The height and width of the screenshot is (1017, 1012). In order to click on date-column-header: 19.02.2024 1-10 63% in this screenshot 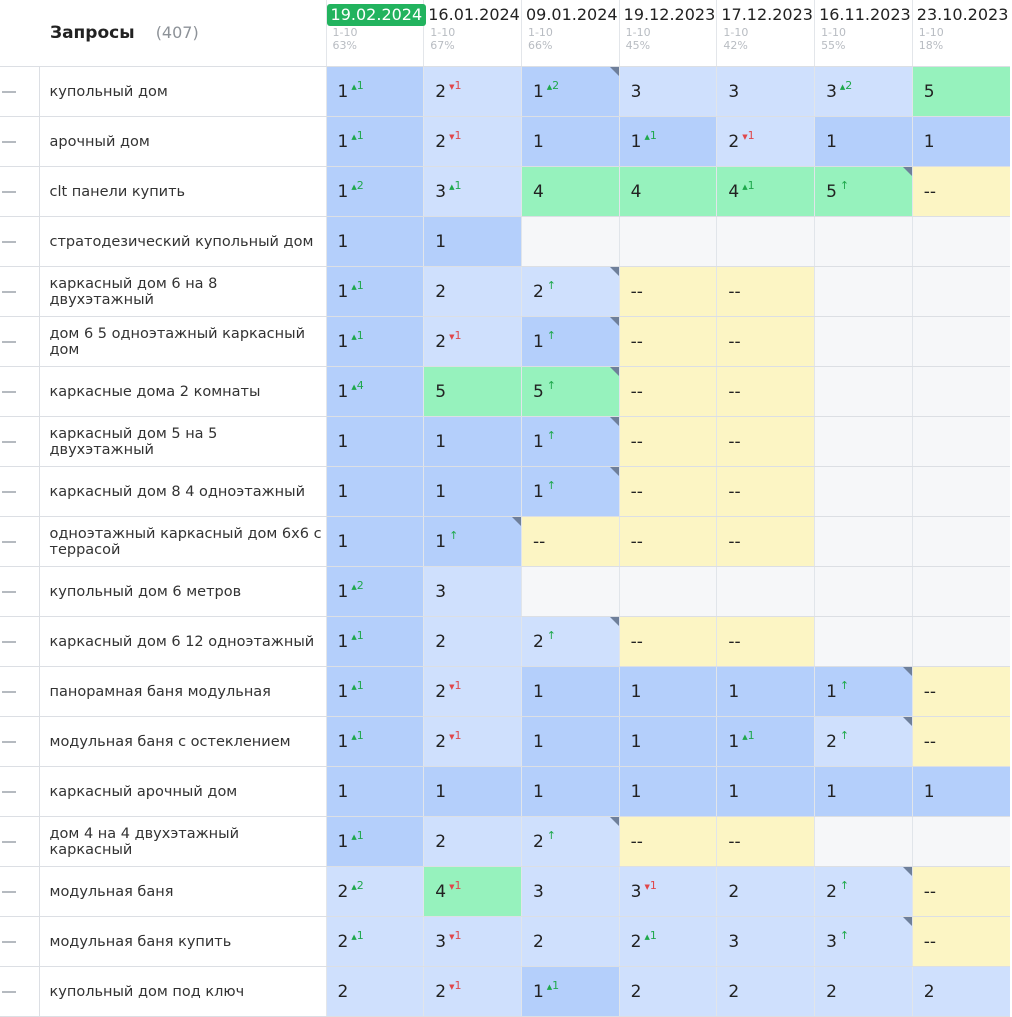, I will do `click(376, 33)`.